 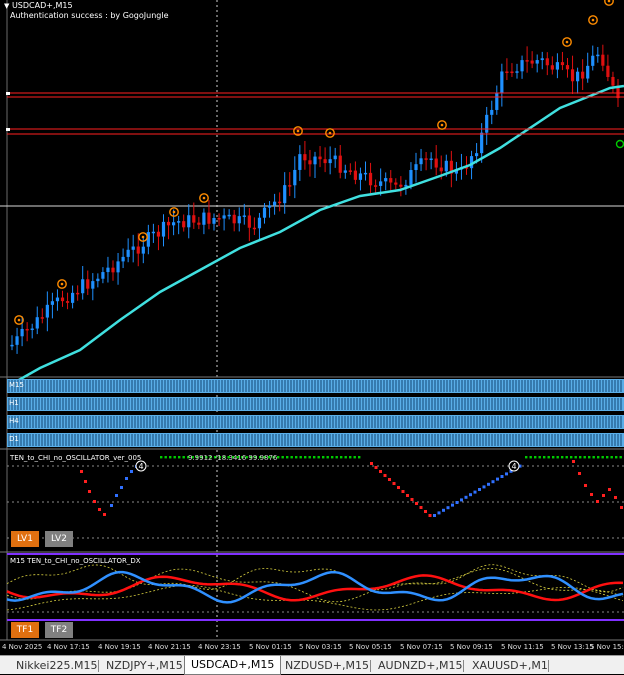 I want to click on tab-xauusd: XAUUSD+,M1, so click(x=510, y=665).